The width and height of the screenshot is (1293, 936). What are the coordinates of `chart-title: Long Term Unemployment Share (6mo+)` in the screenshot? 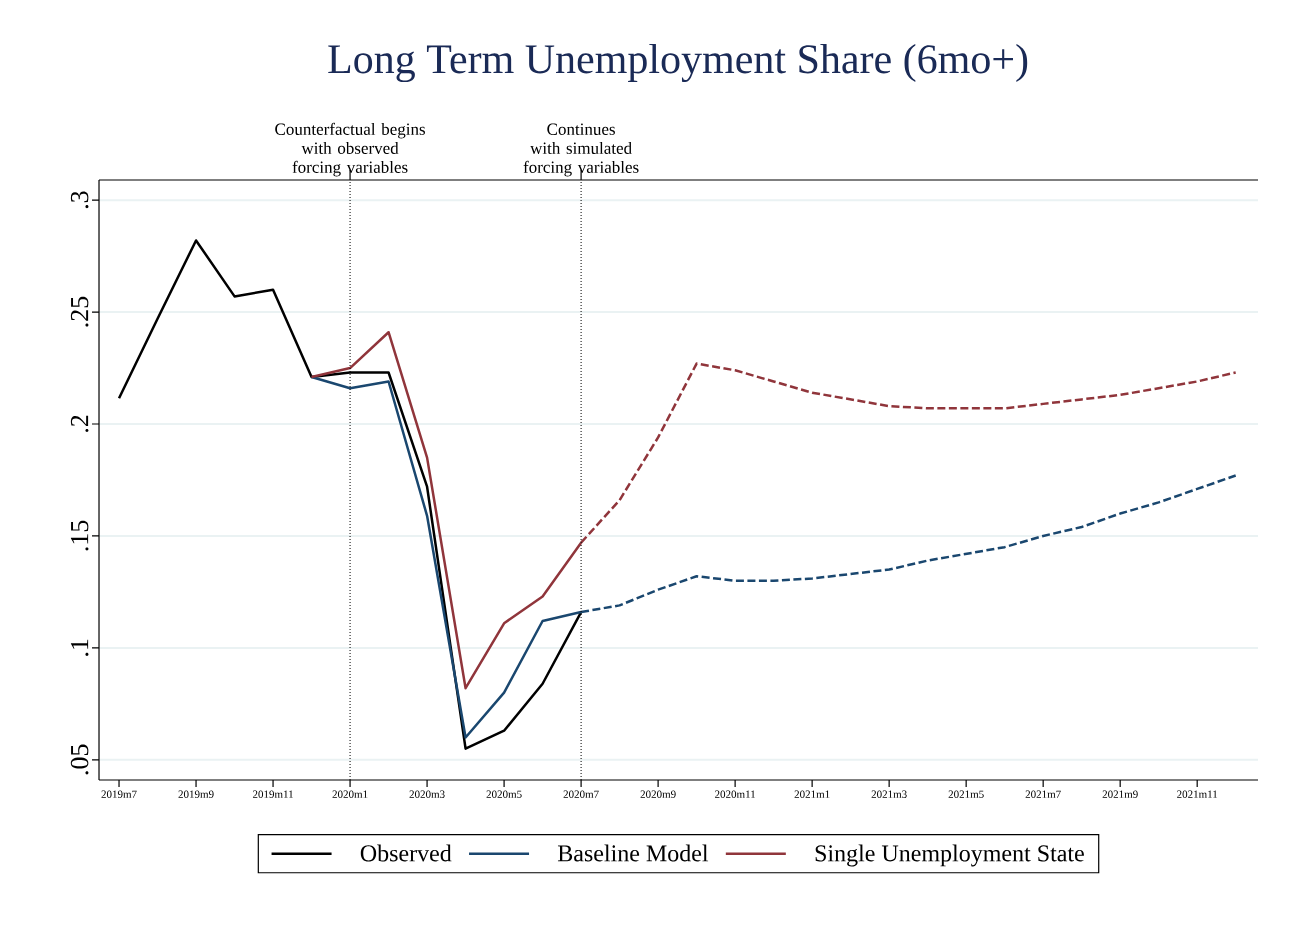 It's located at (678, 63).